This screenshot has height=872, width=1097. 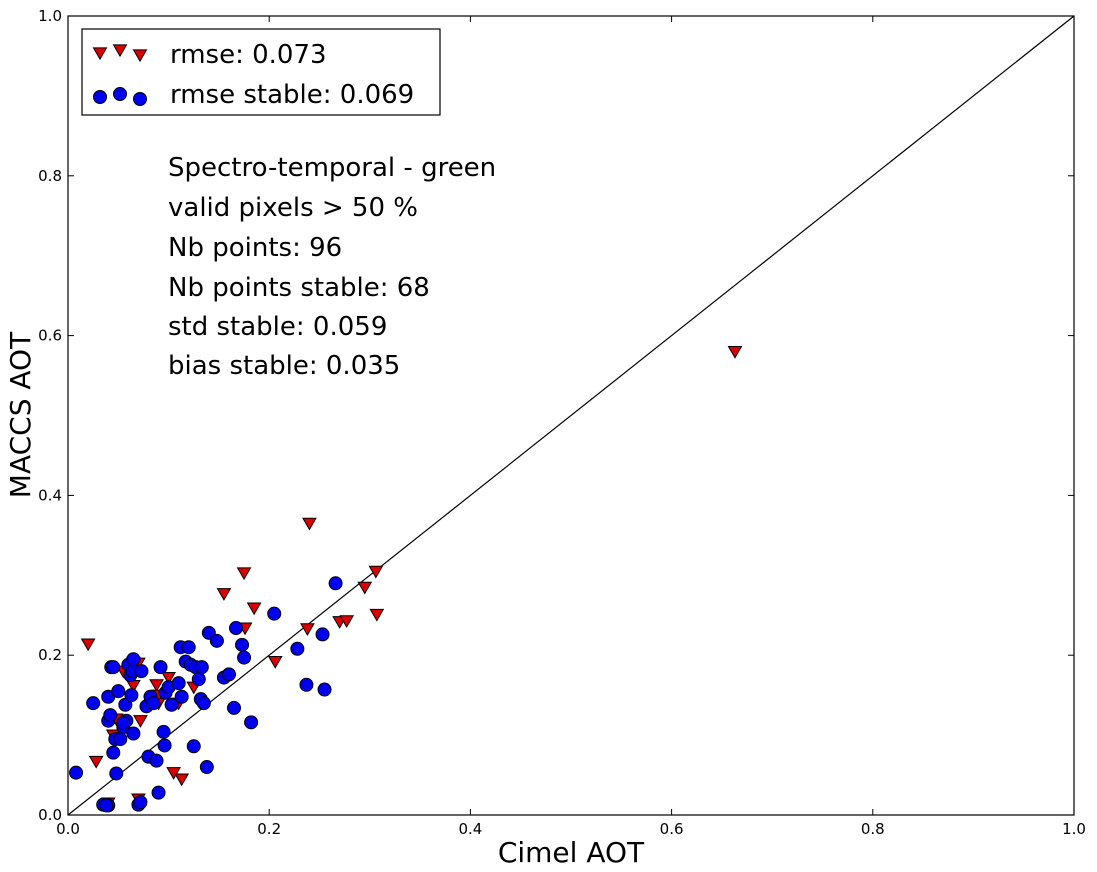 What do you see at coordinates (255, 248) in the screenshot?
I see `annotation-line-nb-points: Nb points: 96` at bounding box center [255, 248].